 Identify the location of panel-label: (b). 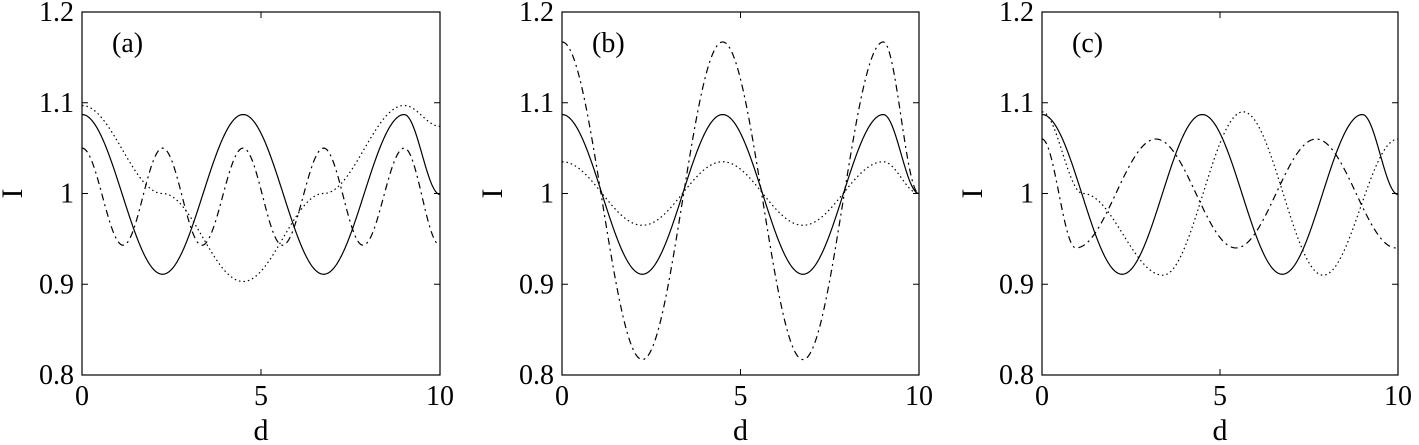
(608, 43).